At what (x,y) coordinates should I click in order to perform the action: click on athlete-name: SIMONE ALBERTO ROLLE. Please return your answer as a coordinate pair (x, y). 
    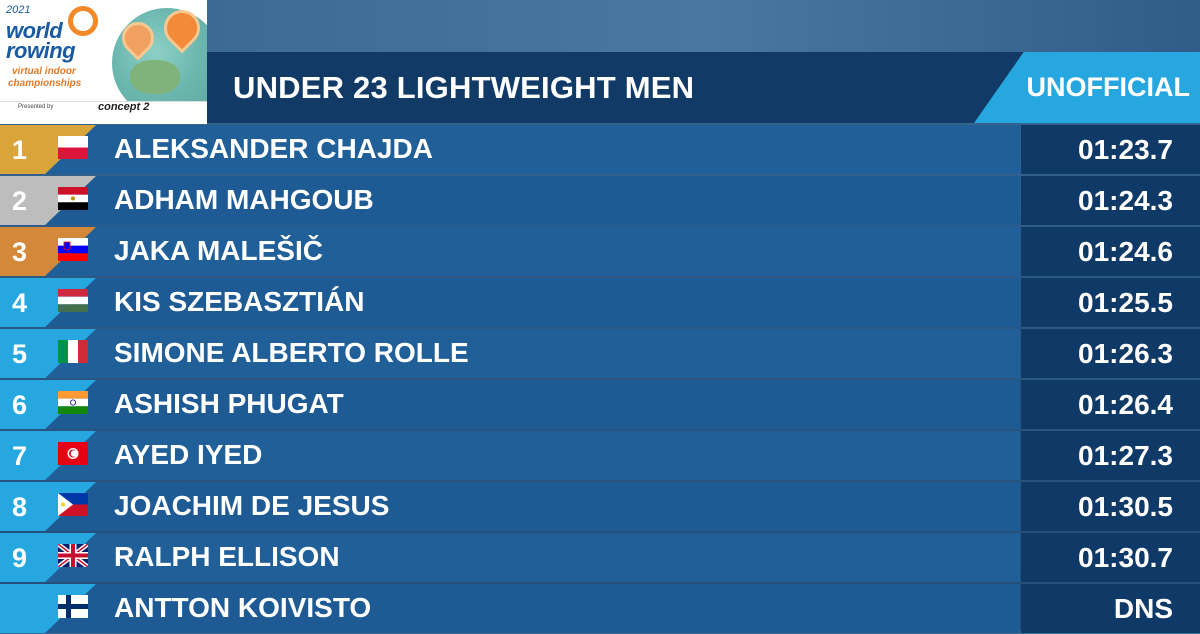
    Looking at the image, I should click on (291, 352).